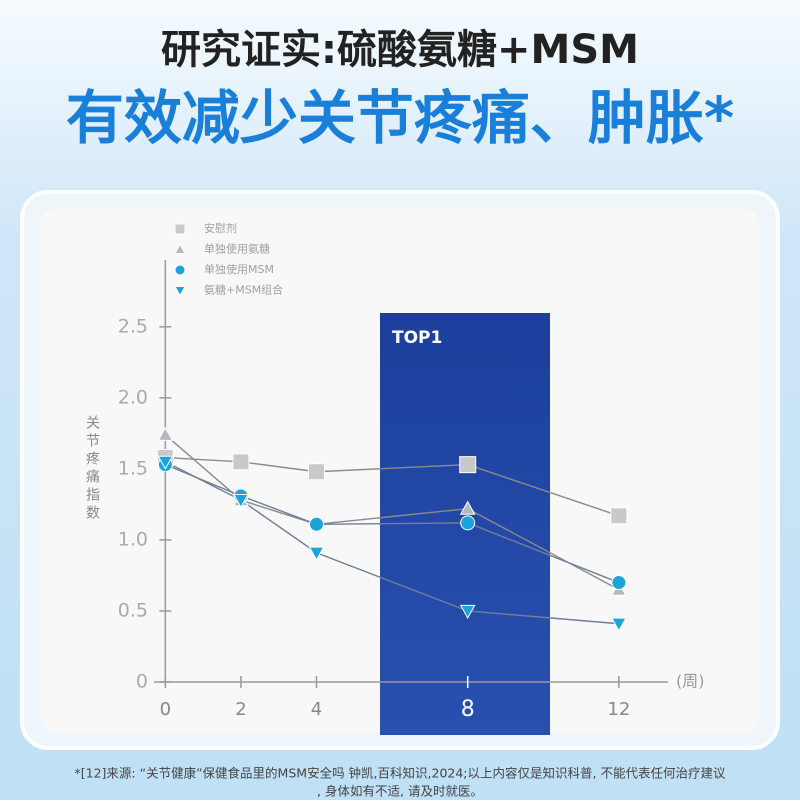 The height and width of the screenshot is (804, 800). Describe the element at coordinates (133, 397) in the screenshot. I see `y-tick-label: 2.0` at that location.